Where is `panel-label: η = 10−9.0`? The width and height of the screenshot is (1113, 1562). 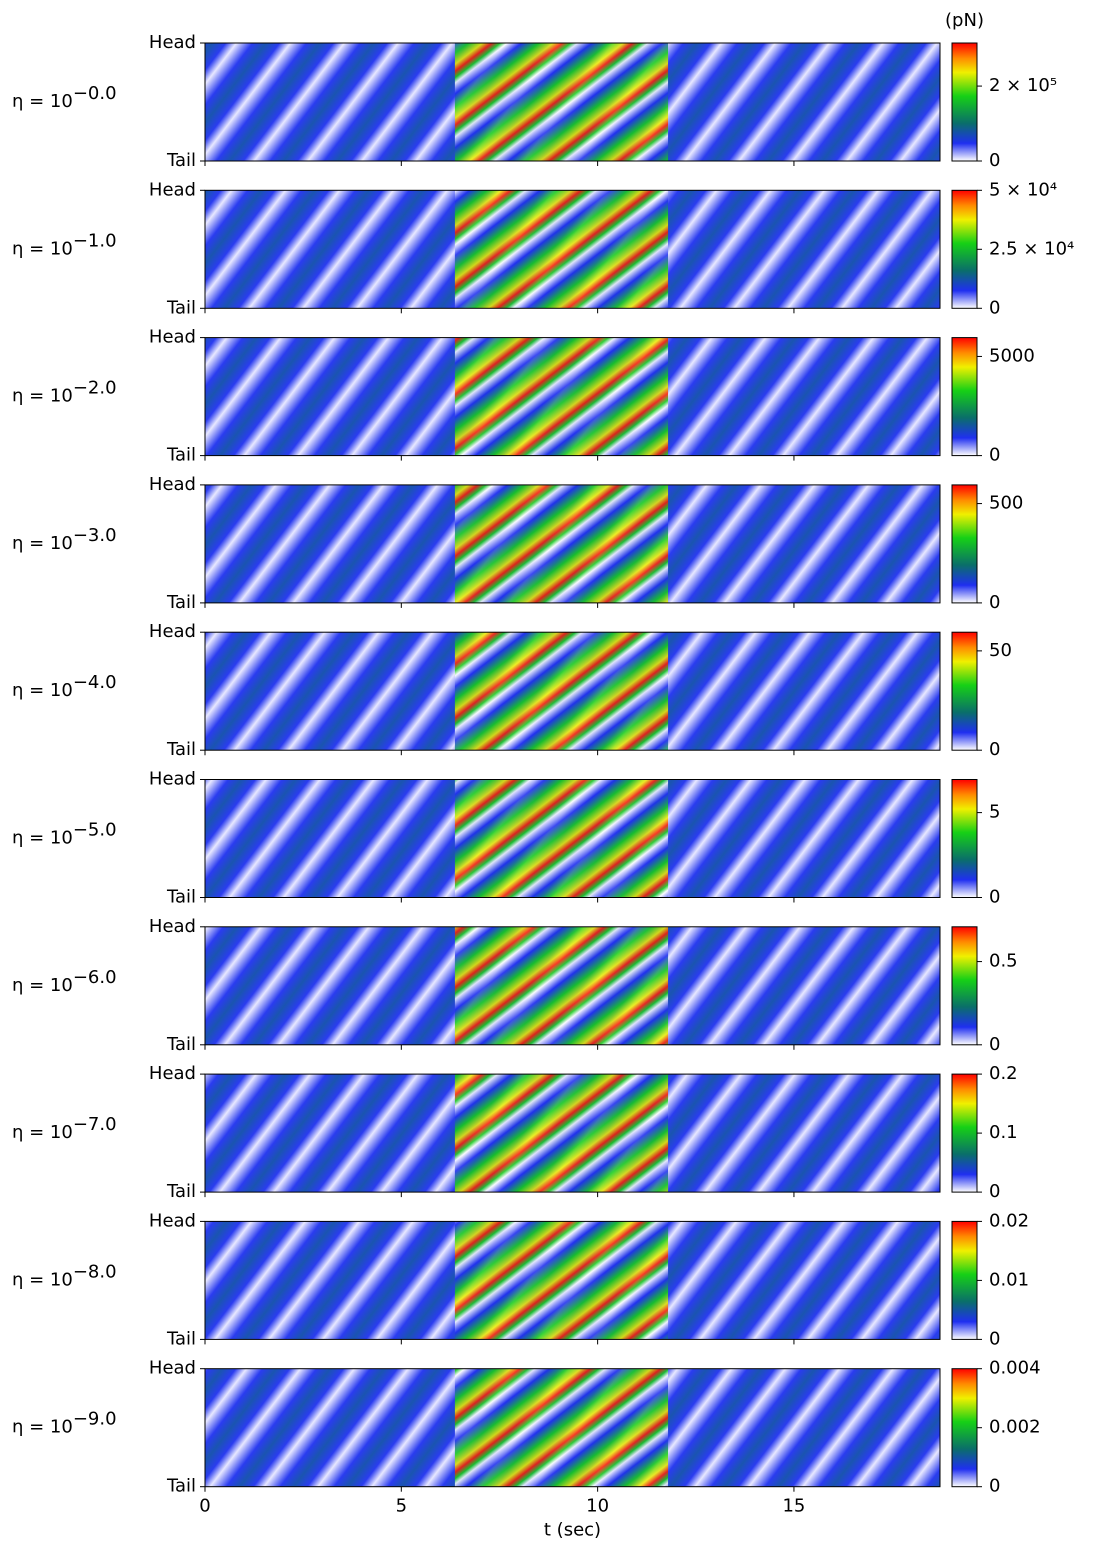
panel-label: η = 10−9.0 is located at coordinates (64, 1423).